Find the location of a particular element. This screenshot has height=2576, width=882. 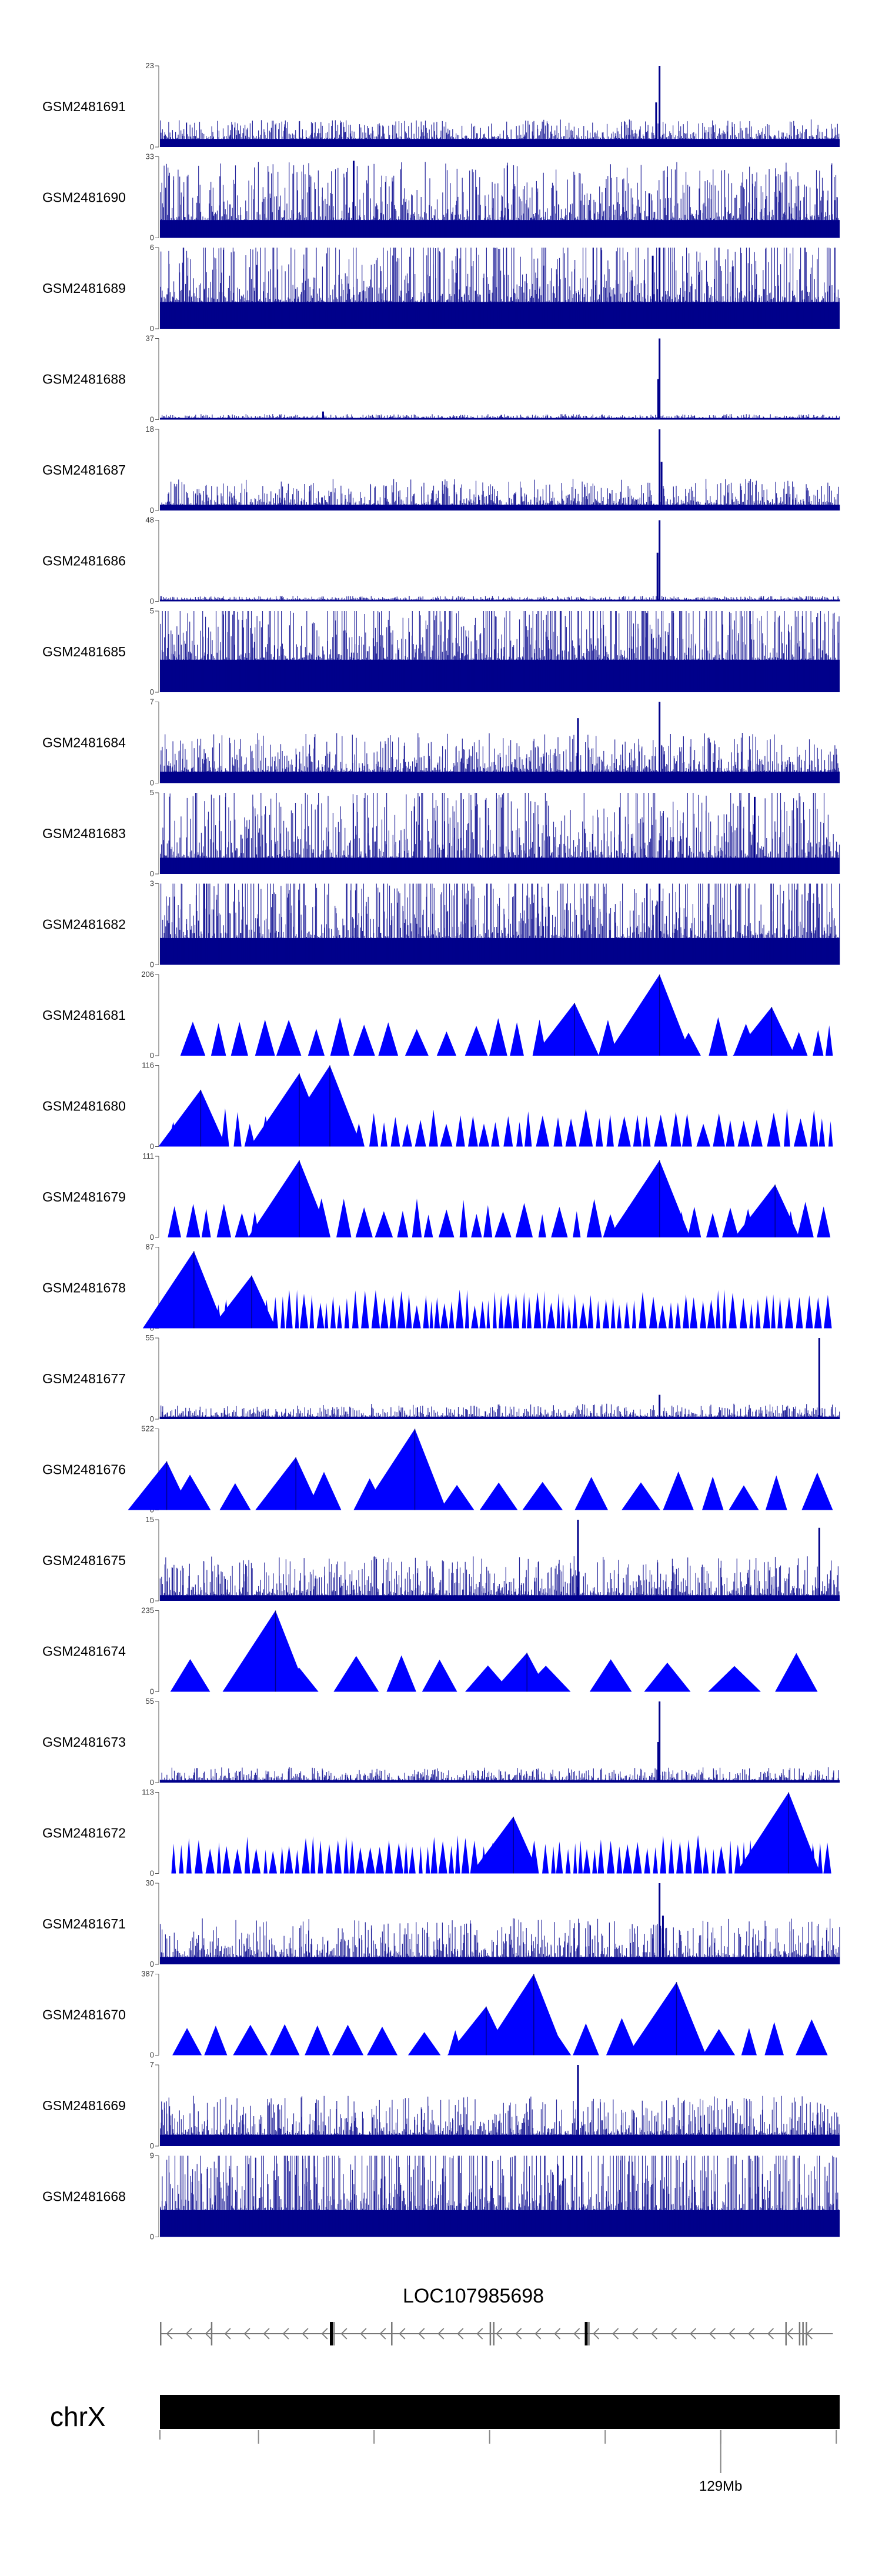

track-label: GSM2481691 is located at coordinates (84, 106).